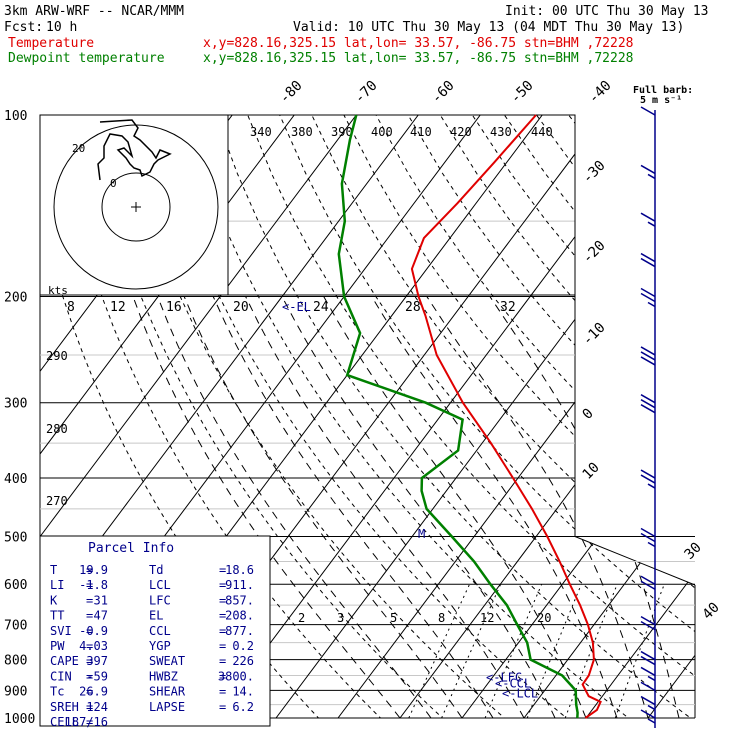 The image size is (740, 740). What do you see at coordinates (93, 570) in the screenshot?
I see `parcel-cell: 19.9` at bounding box center [93, 570].